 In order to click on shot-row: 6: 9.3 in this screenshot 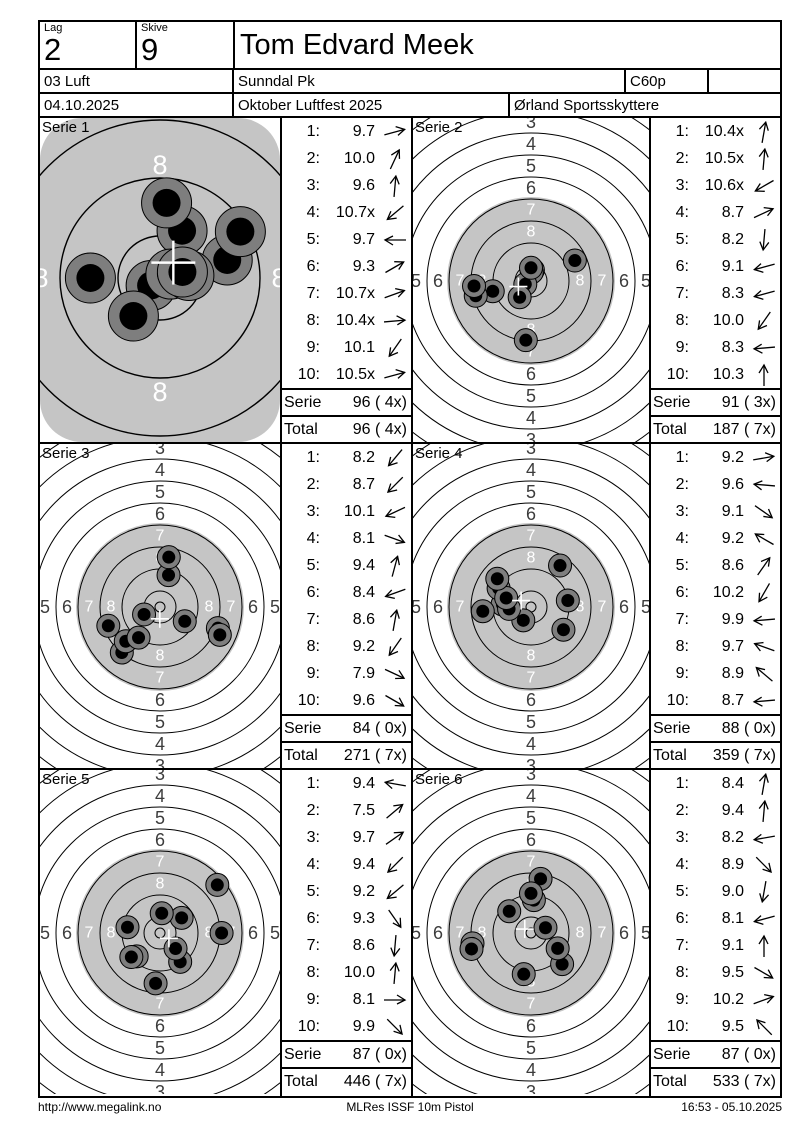, I will do `click(346, 266)`.